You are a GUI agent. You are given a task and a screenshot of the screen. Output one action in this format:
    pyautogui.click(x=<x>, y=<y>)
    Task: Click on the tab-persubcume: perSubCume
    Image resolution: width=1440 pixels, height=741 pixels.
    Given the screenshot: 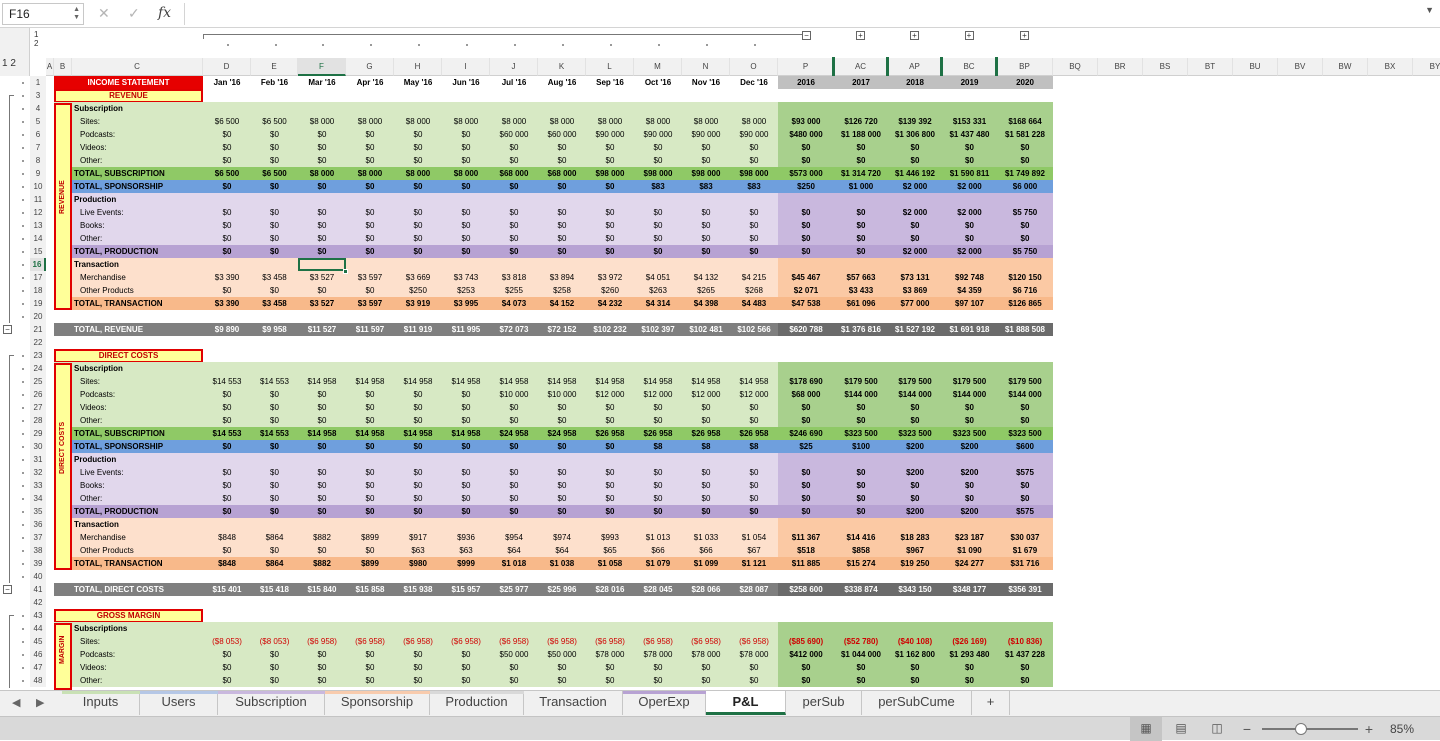 What is the action you would take?
    pyautogui.click(x=917, y=703)
    